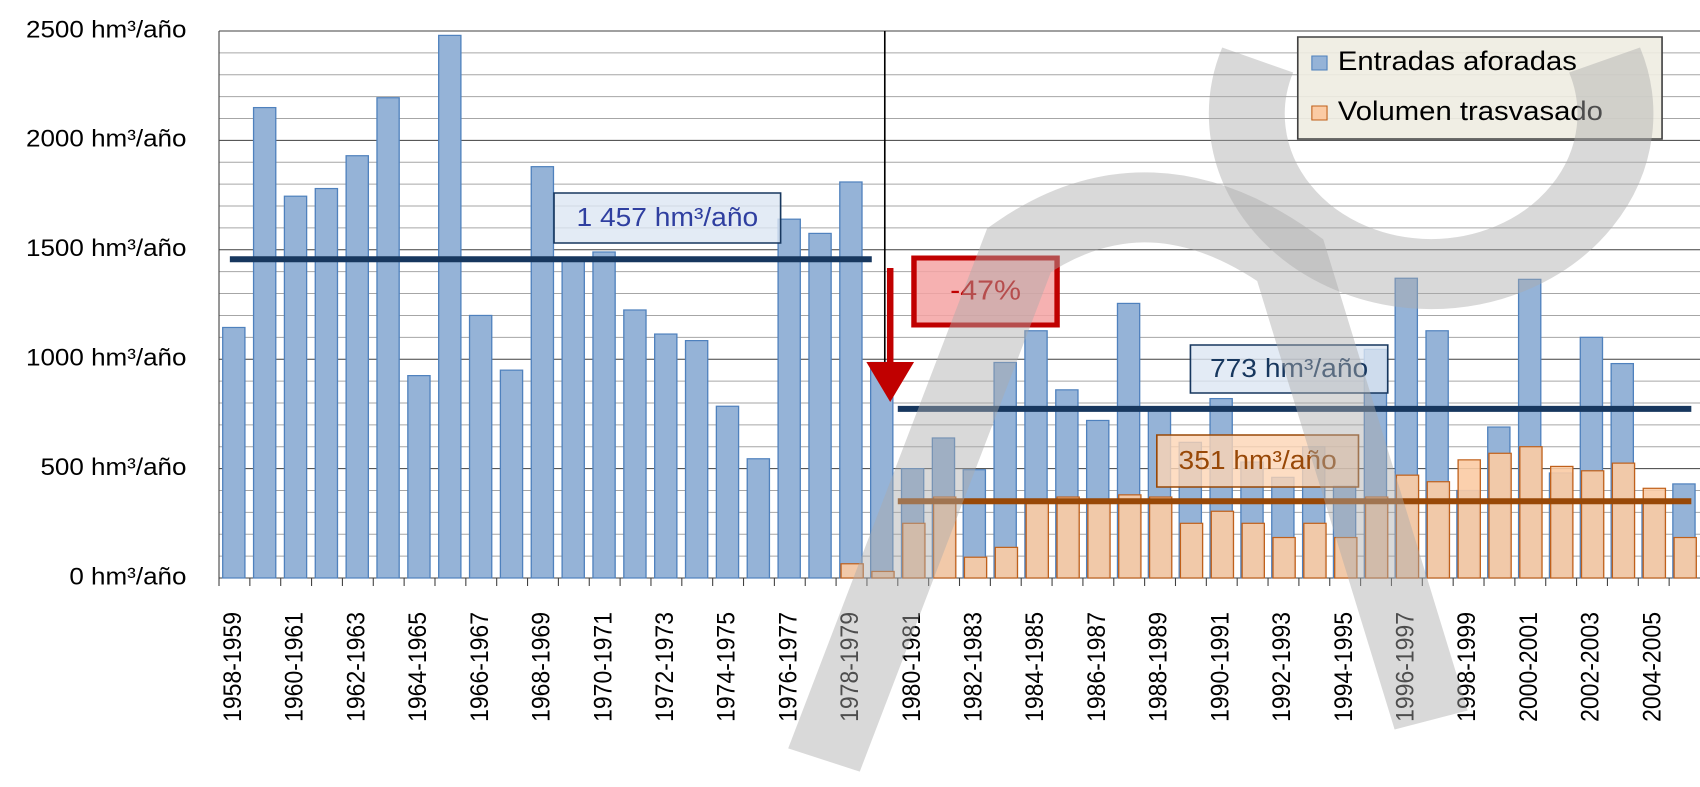 The image size is (1700, 787). Describe the element at coordinates (1097, 667) in the screenshot. I see `x-tick-label: 1986-1987` at that location.